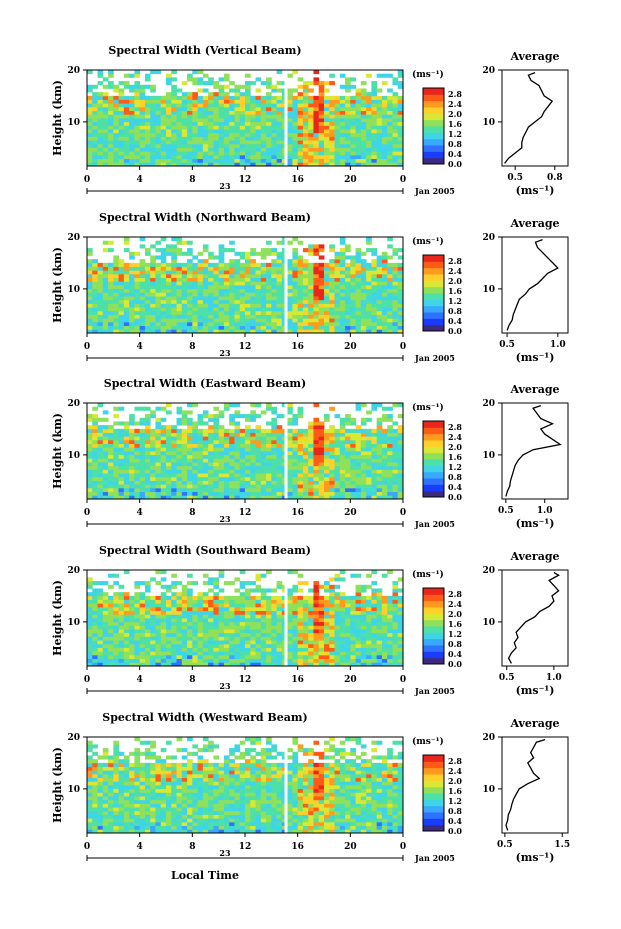 Image resolution: width=621 pixels, height=929 pixels. I want to click on x-tick-label: 8, so click(192, 513).